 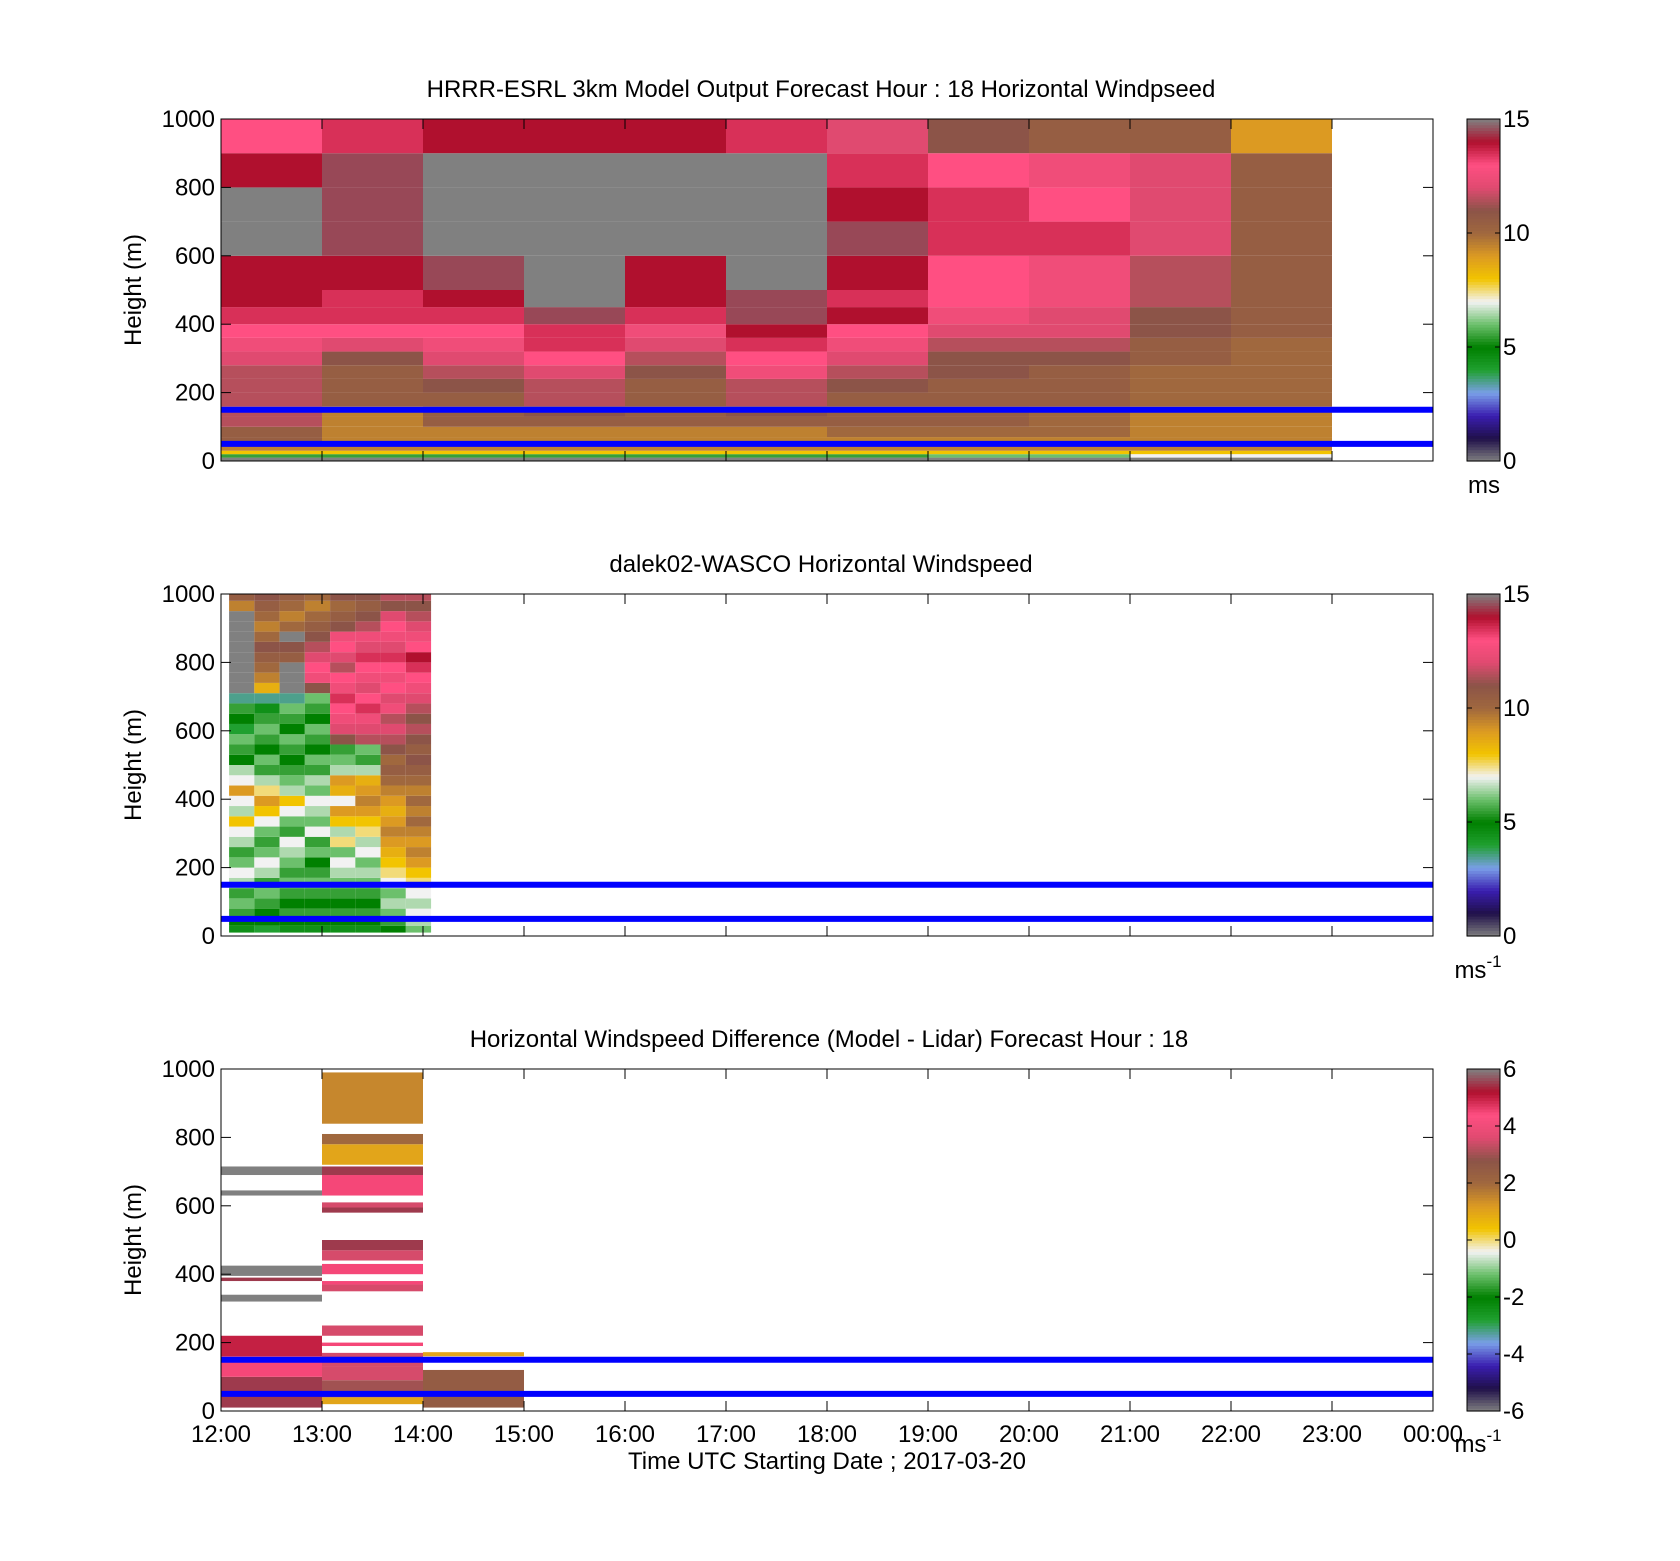 I want to click on colorbar-tick-label: 0, so click(x=1509, y=936).